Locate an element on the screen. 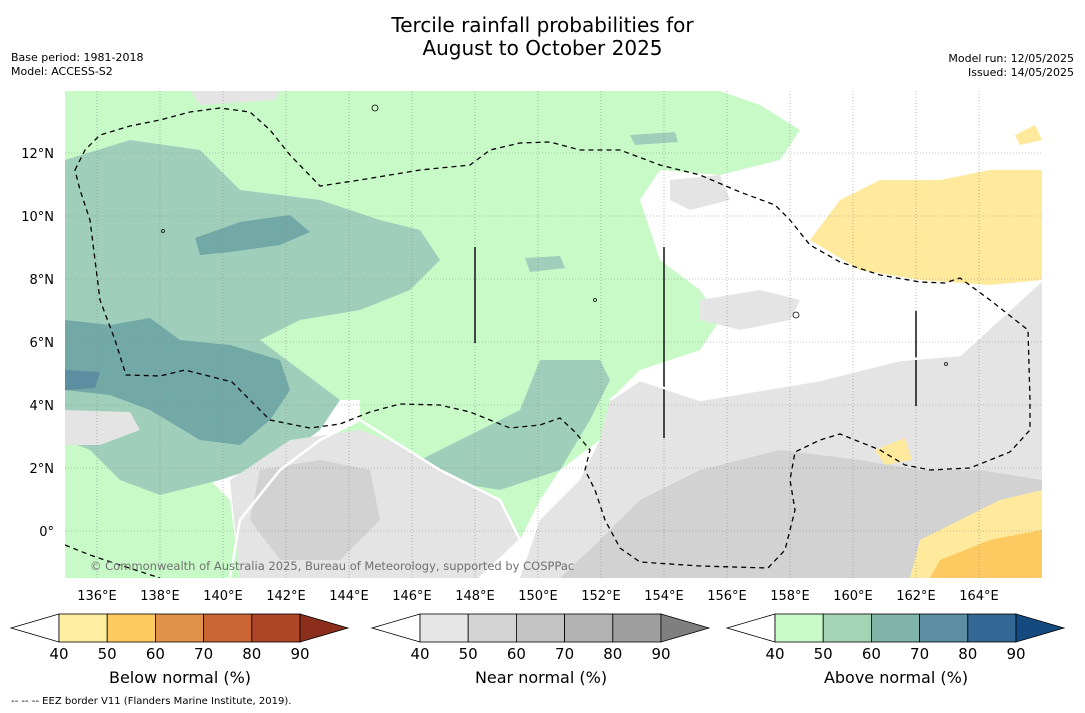  lon-tick-label: 138°E is located at coordinates (160, 596).